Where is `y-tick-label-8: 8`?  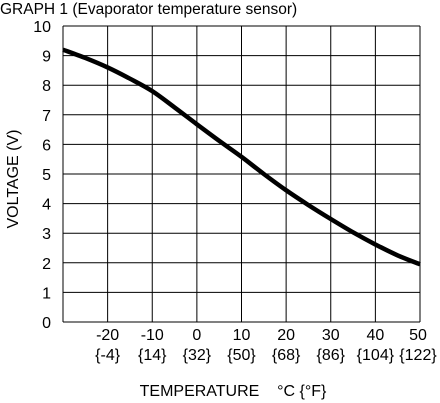
y-tick-label-8: 8 is located at coordinates (46, 86).